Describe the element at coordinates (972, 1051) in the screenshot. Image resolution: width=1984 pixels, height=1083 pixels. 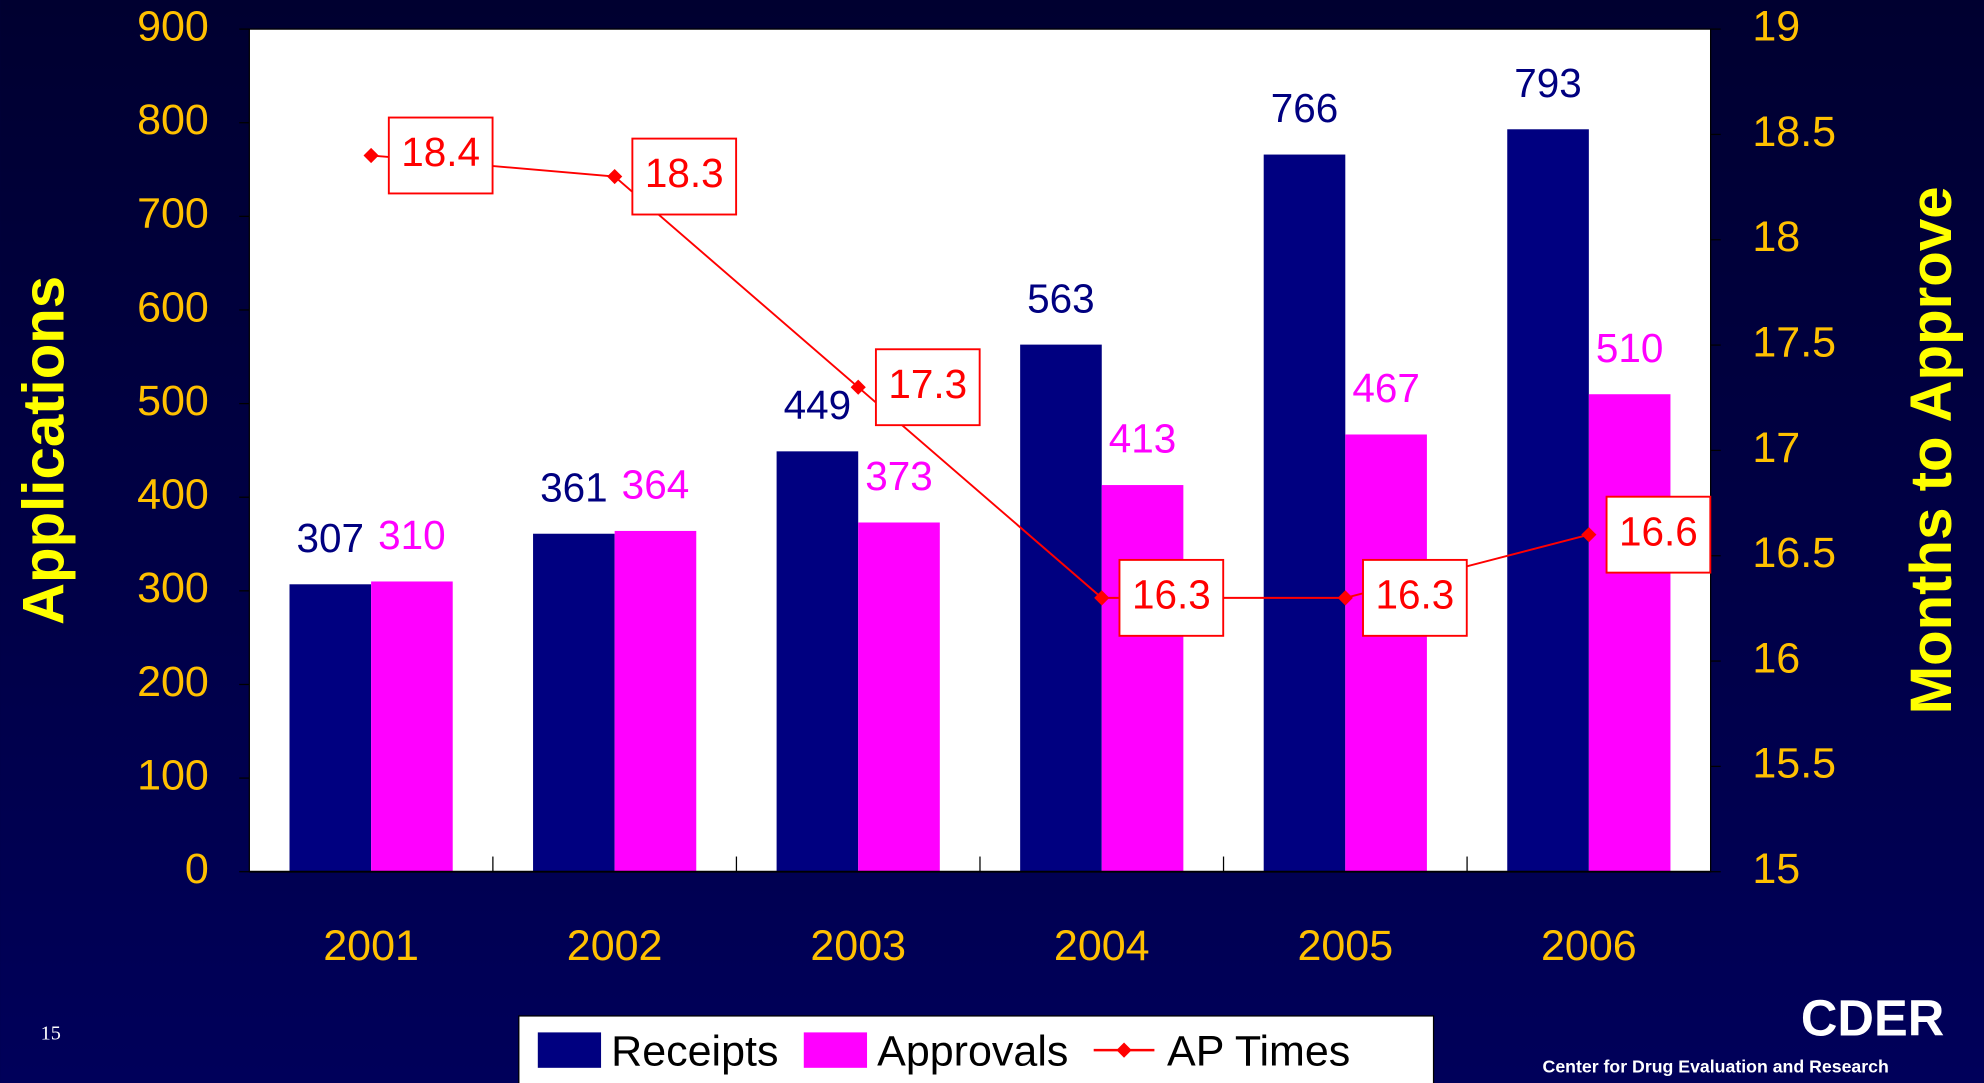
I see `legend-label: Approvals` at that location.